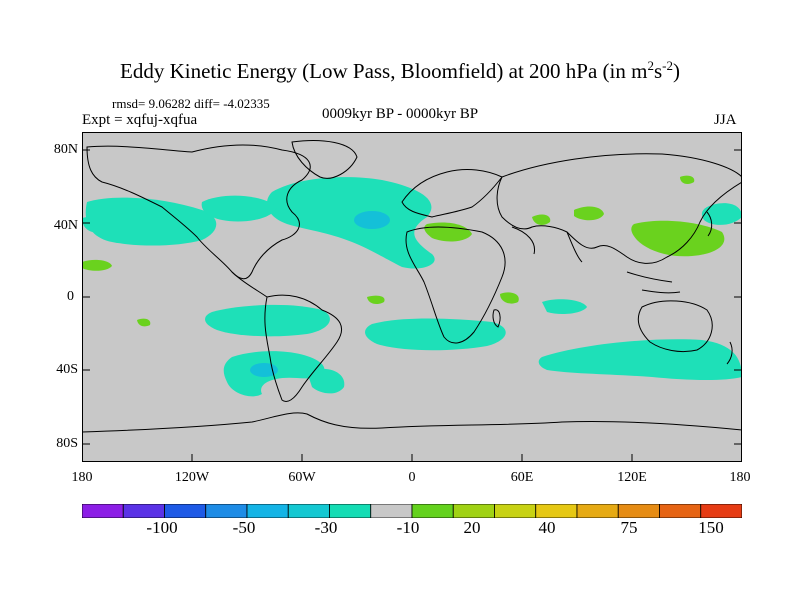 The height and width of the screenshot is (600, 800). Describe the element at coordinates (303, 348) in the screenshot. I see `south-america-coast` at that location.